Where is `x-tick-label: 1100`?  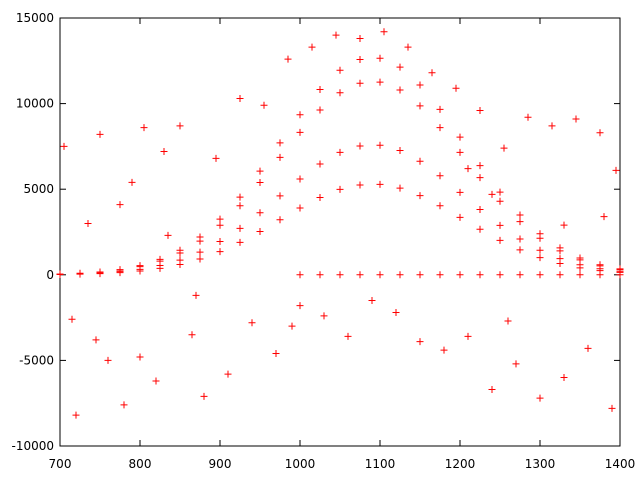
x-tick-label: 1100 is located at coordinates (380, 464).